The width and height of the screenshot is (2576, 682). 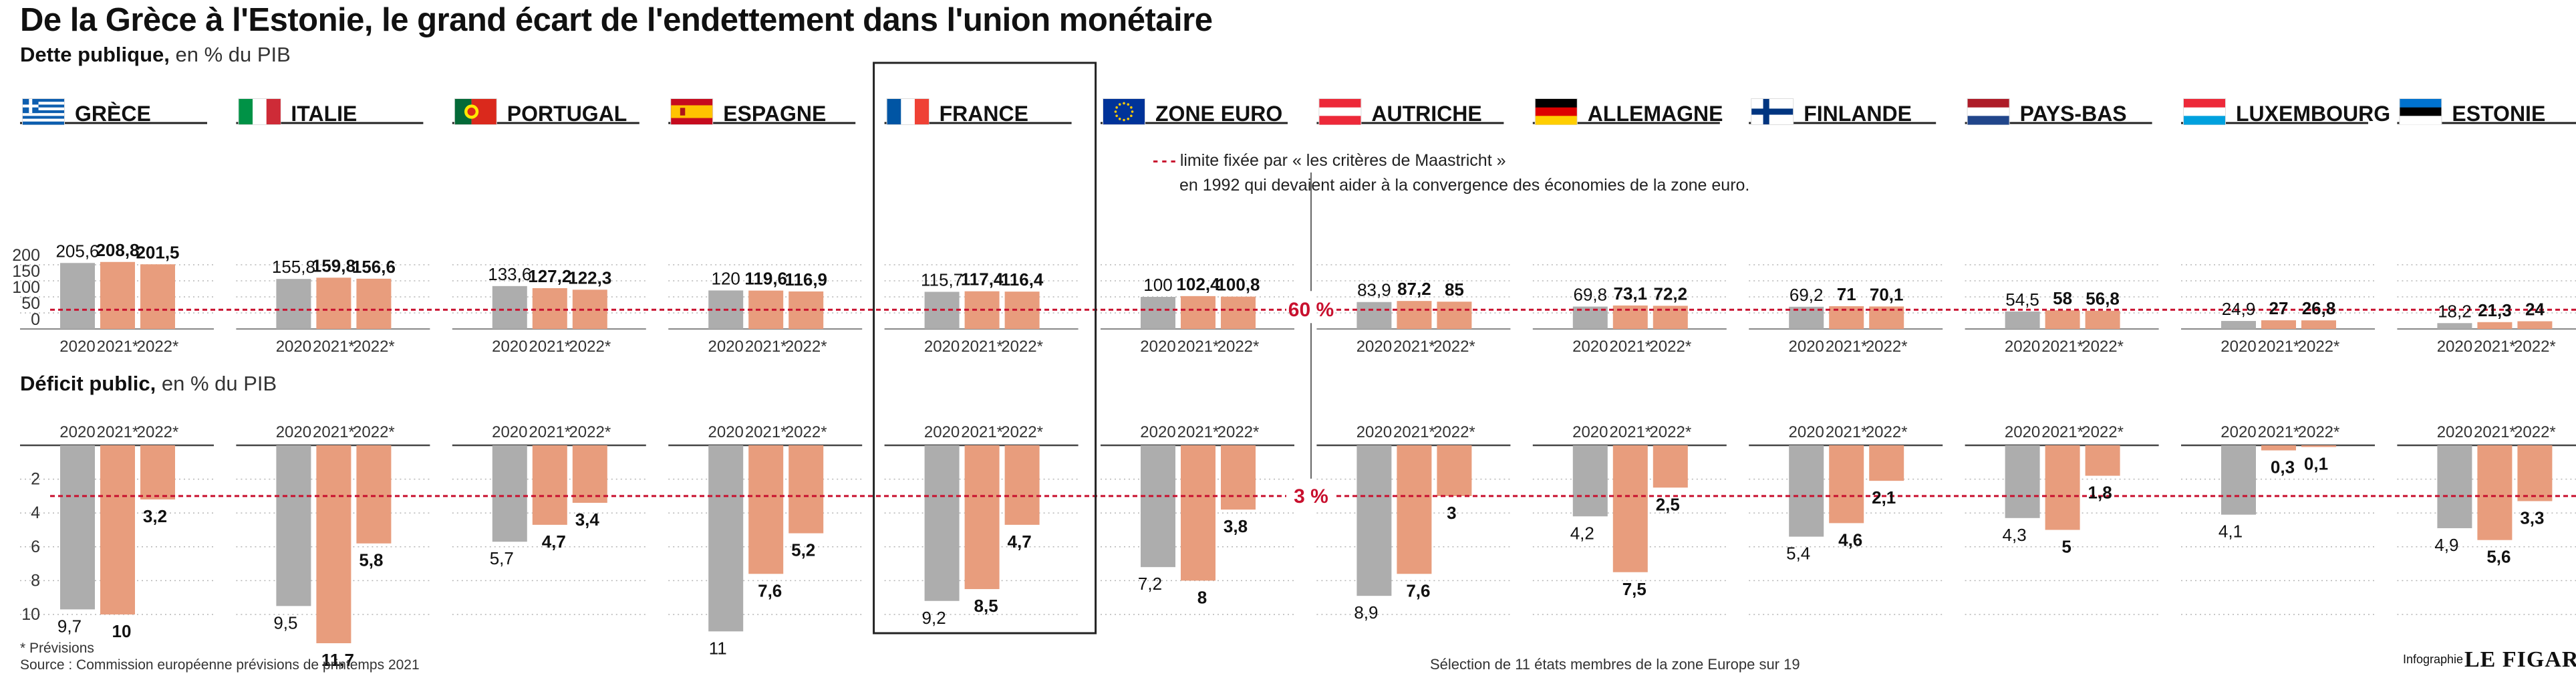 I want to click on deficit-section-label: Déficit public, en % du PIB, so click(x=148, y=384).